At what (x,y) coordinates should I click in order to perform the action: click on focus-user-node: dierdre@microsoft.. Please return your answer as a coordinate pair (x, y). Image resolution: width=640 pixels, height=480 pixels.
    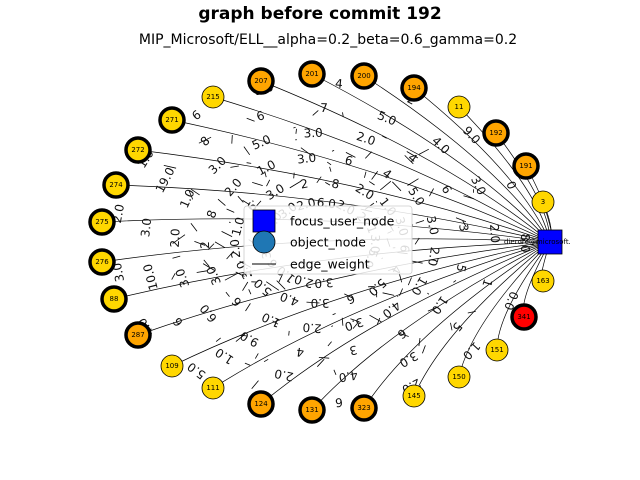
    Looking at the image, I should click on (537, 242).